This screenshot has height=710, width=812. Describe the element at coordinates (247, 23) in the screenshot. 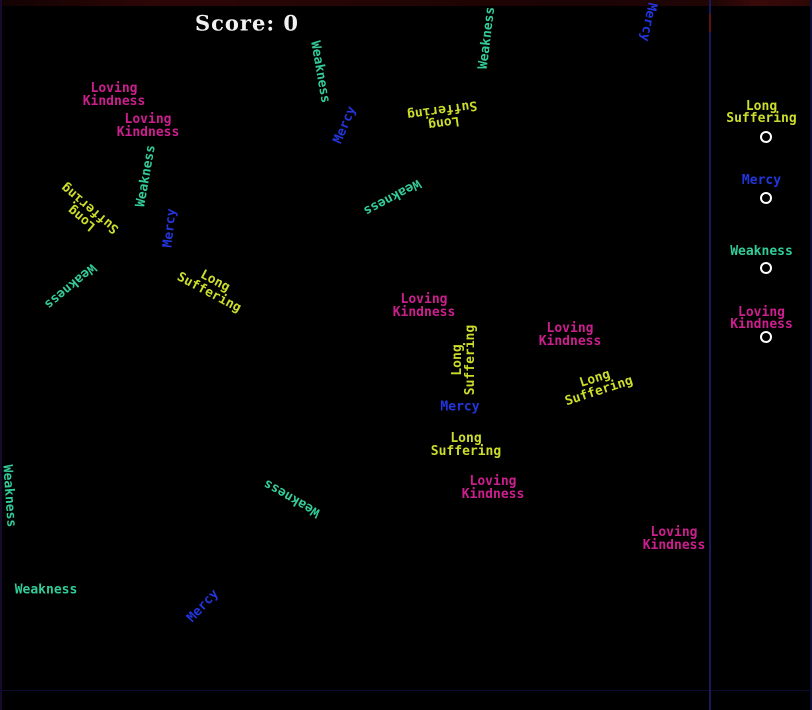

I see `score-label: Score: 0` at that location.